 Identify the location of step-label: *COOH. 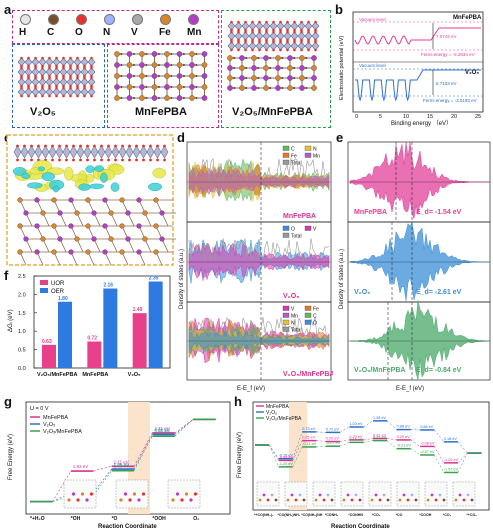
(425, 515).